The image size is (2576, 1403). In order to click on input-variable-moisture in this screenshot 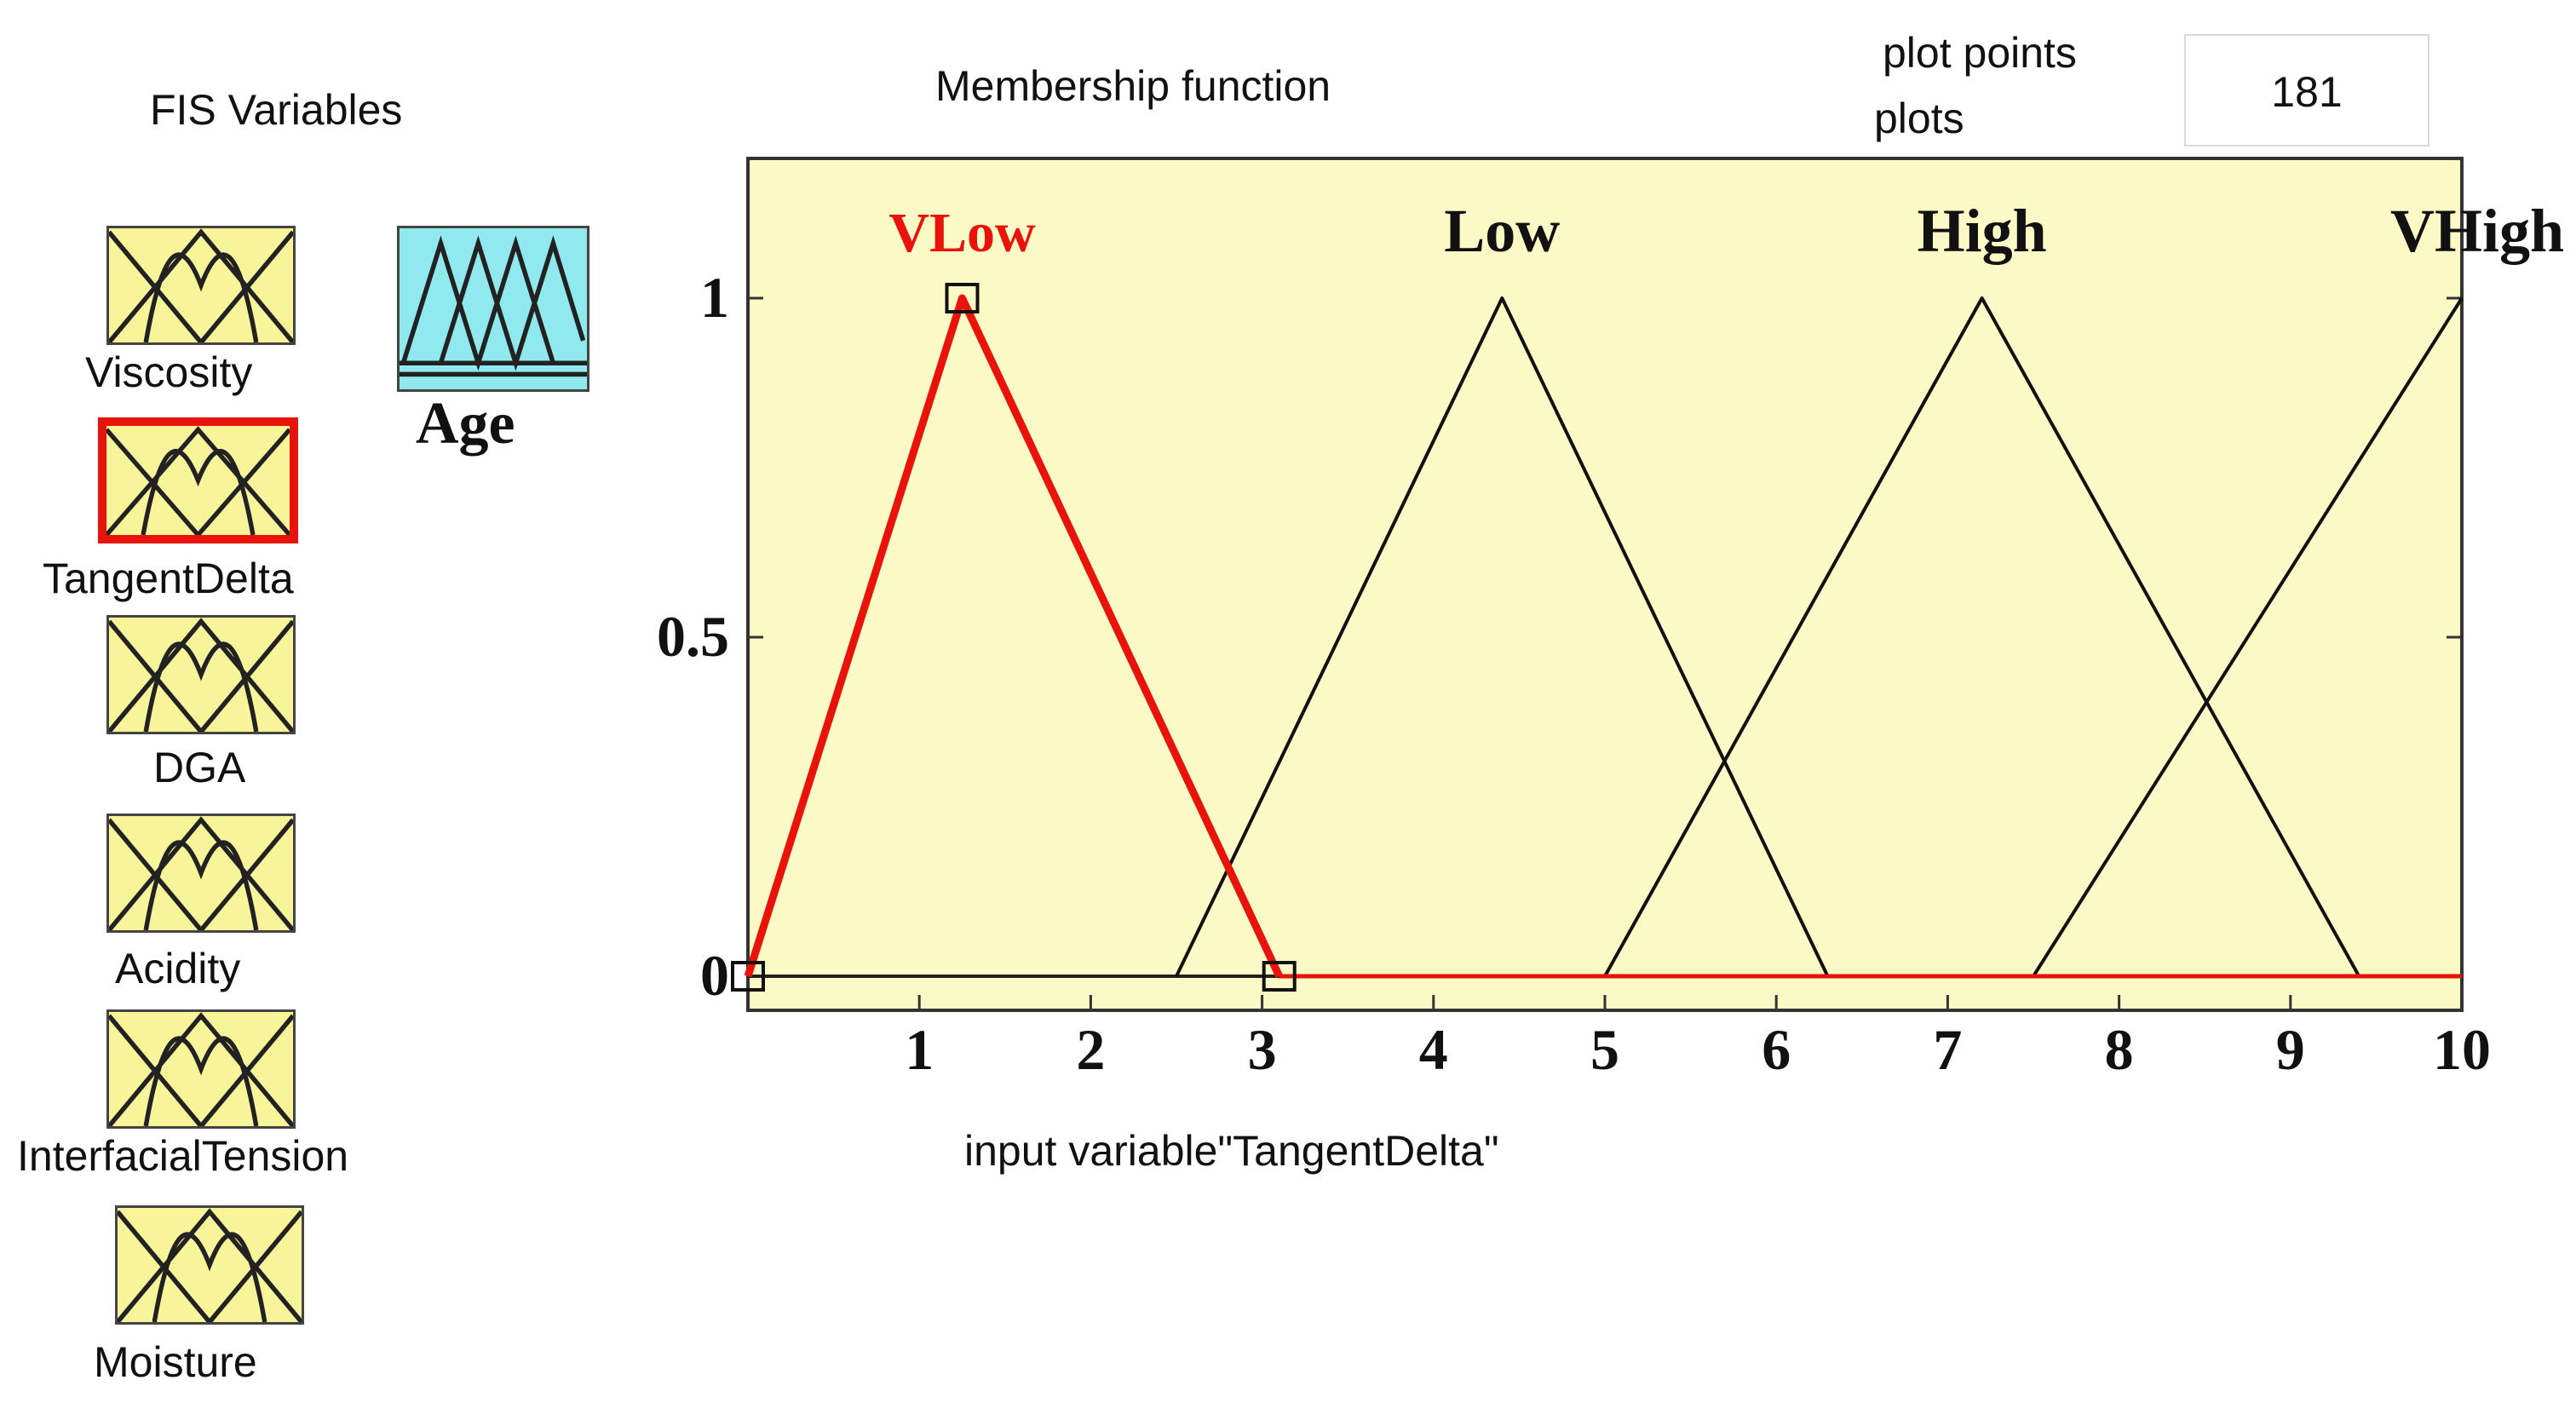, I will do `click(210, 1265)`.